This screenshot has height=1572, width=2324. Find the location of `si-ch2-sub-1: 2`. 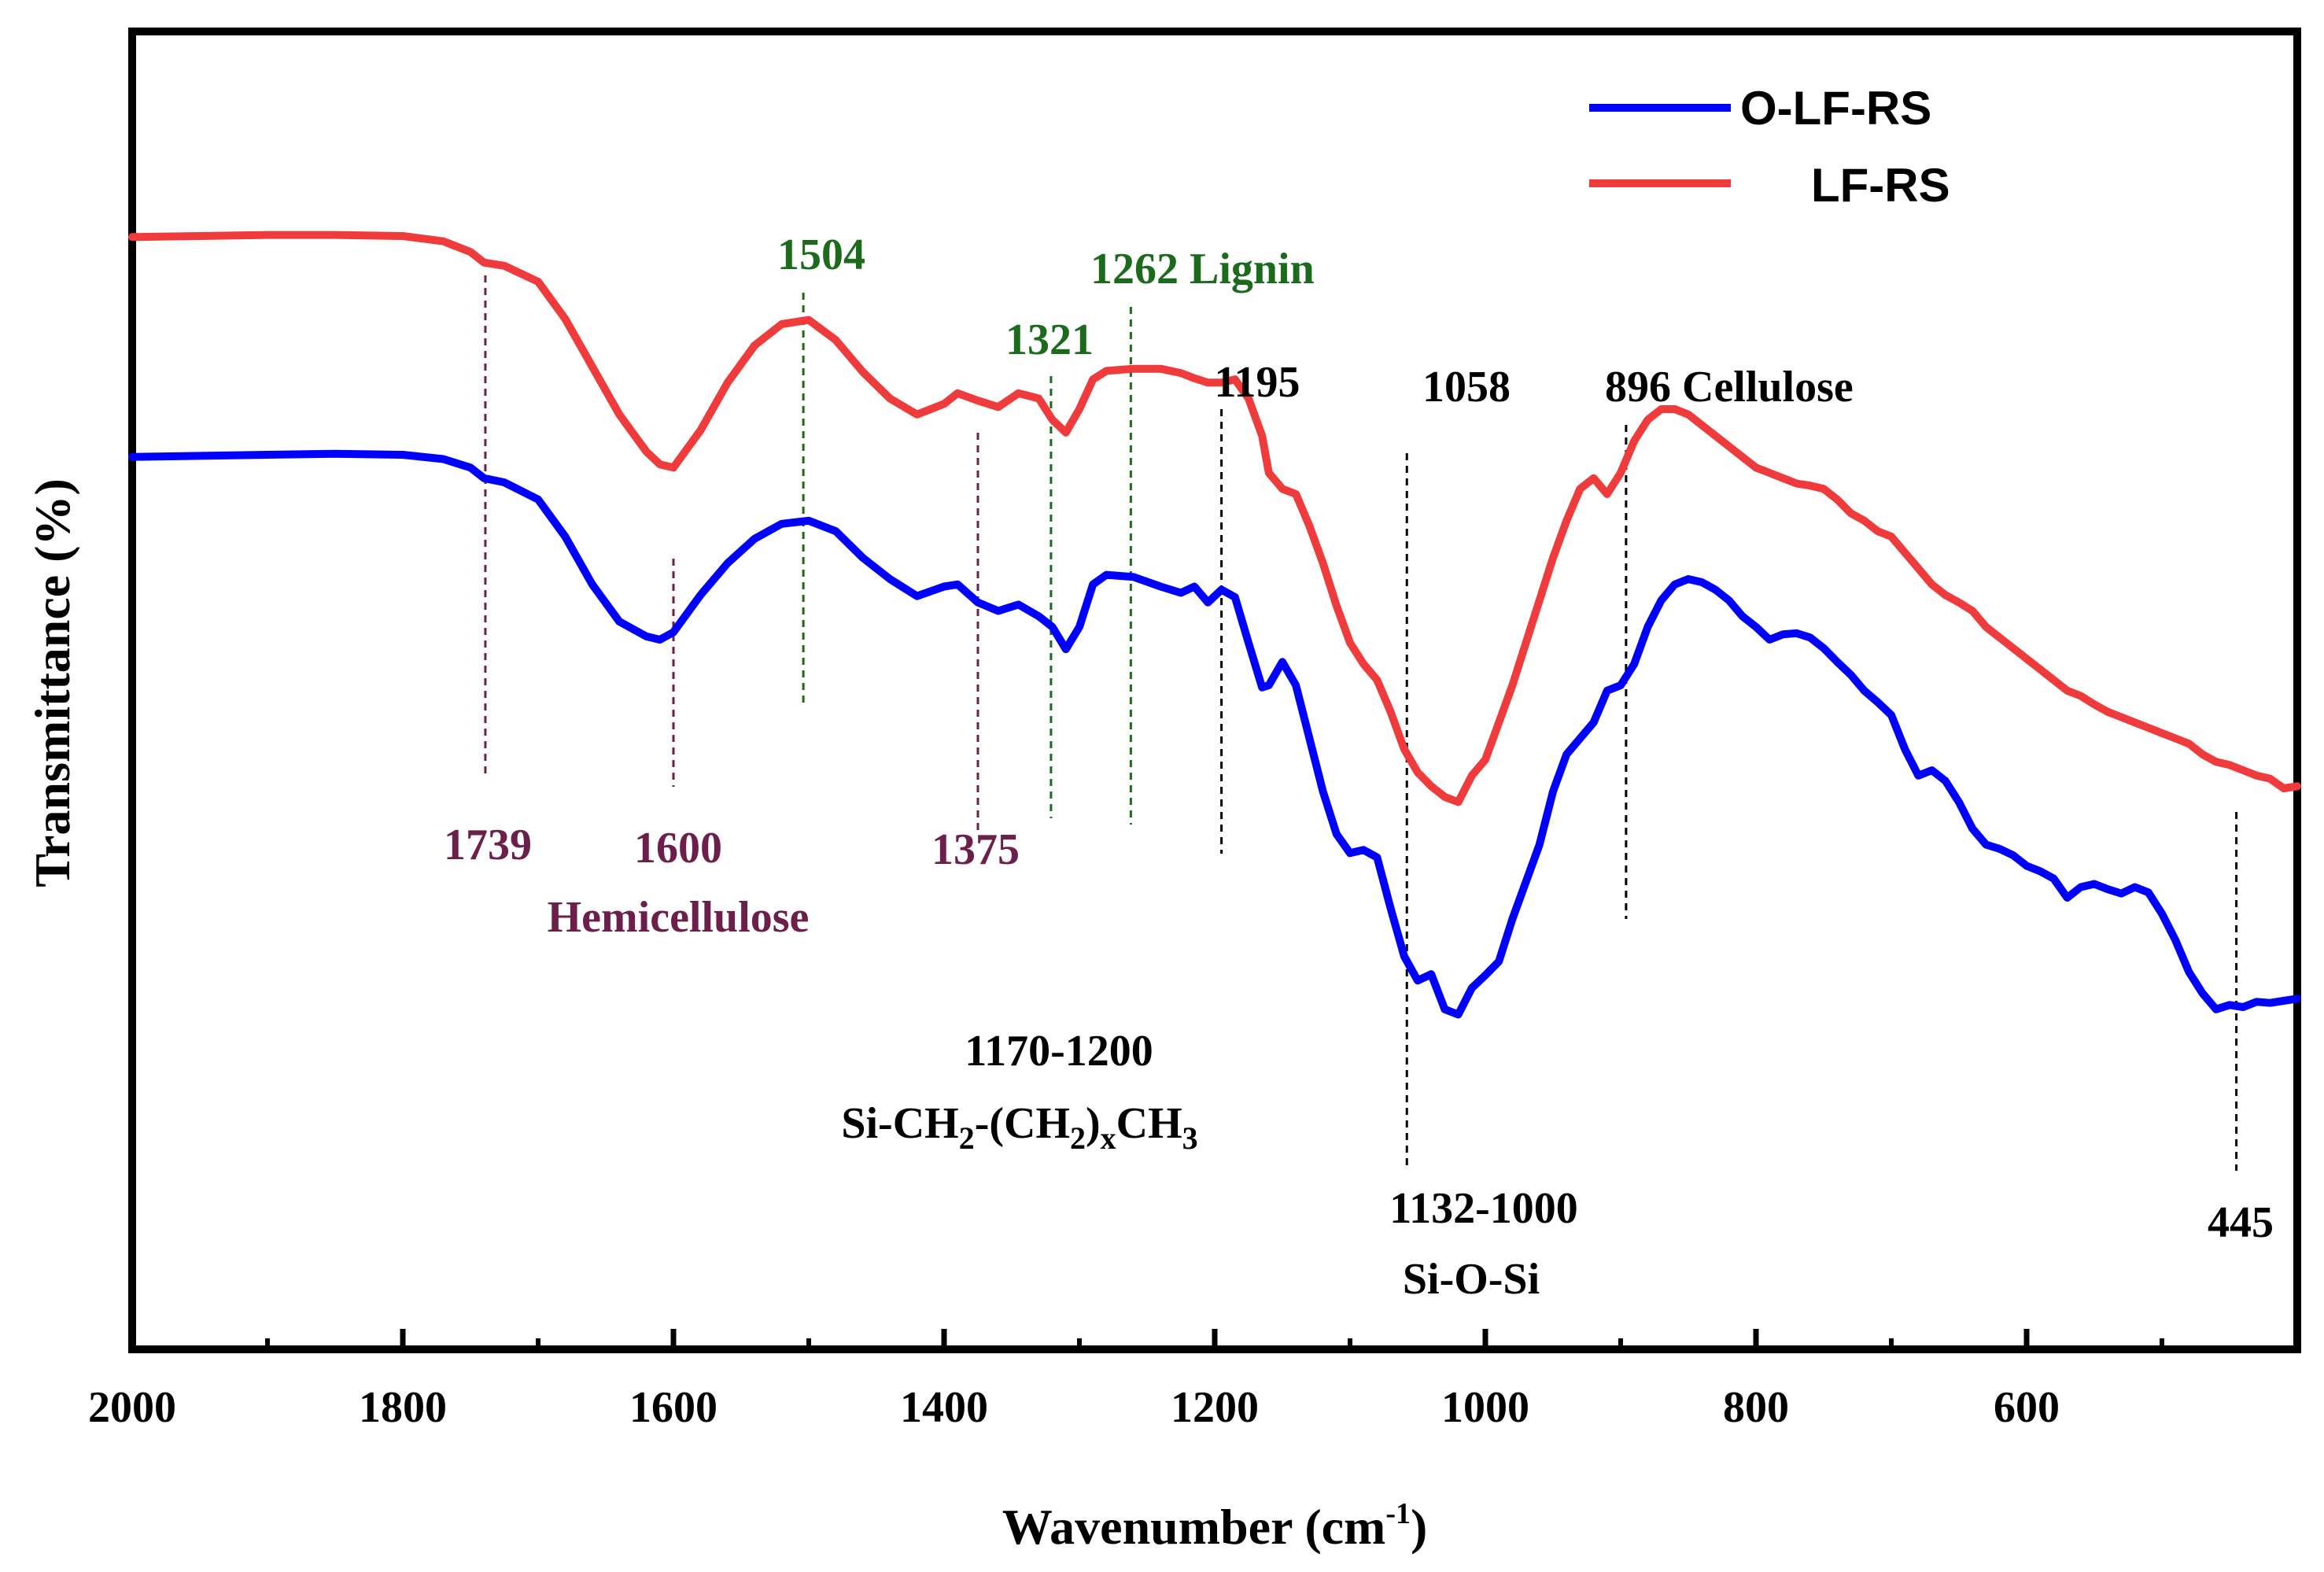

si-ch2-sub-1: 2 is located at coordinates (967, 1138).